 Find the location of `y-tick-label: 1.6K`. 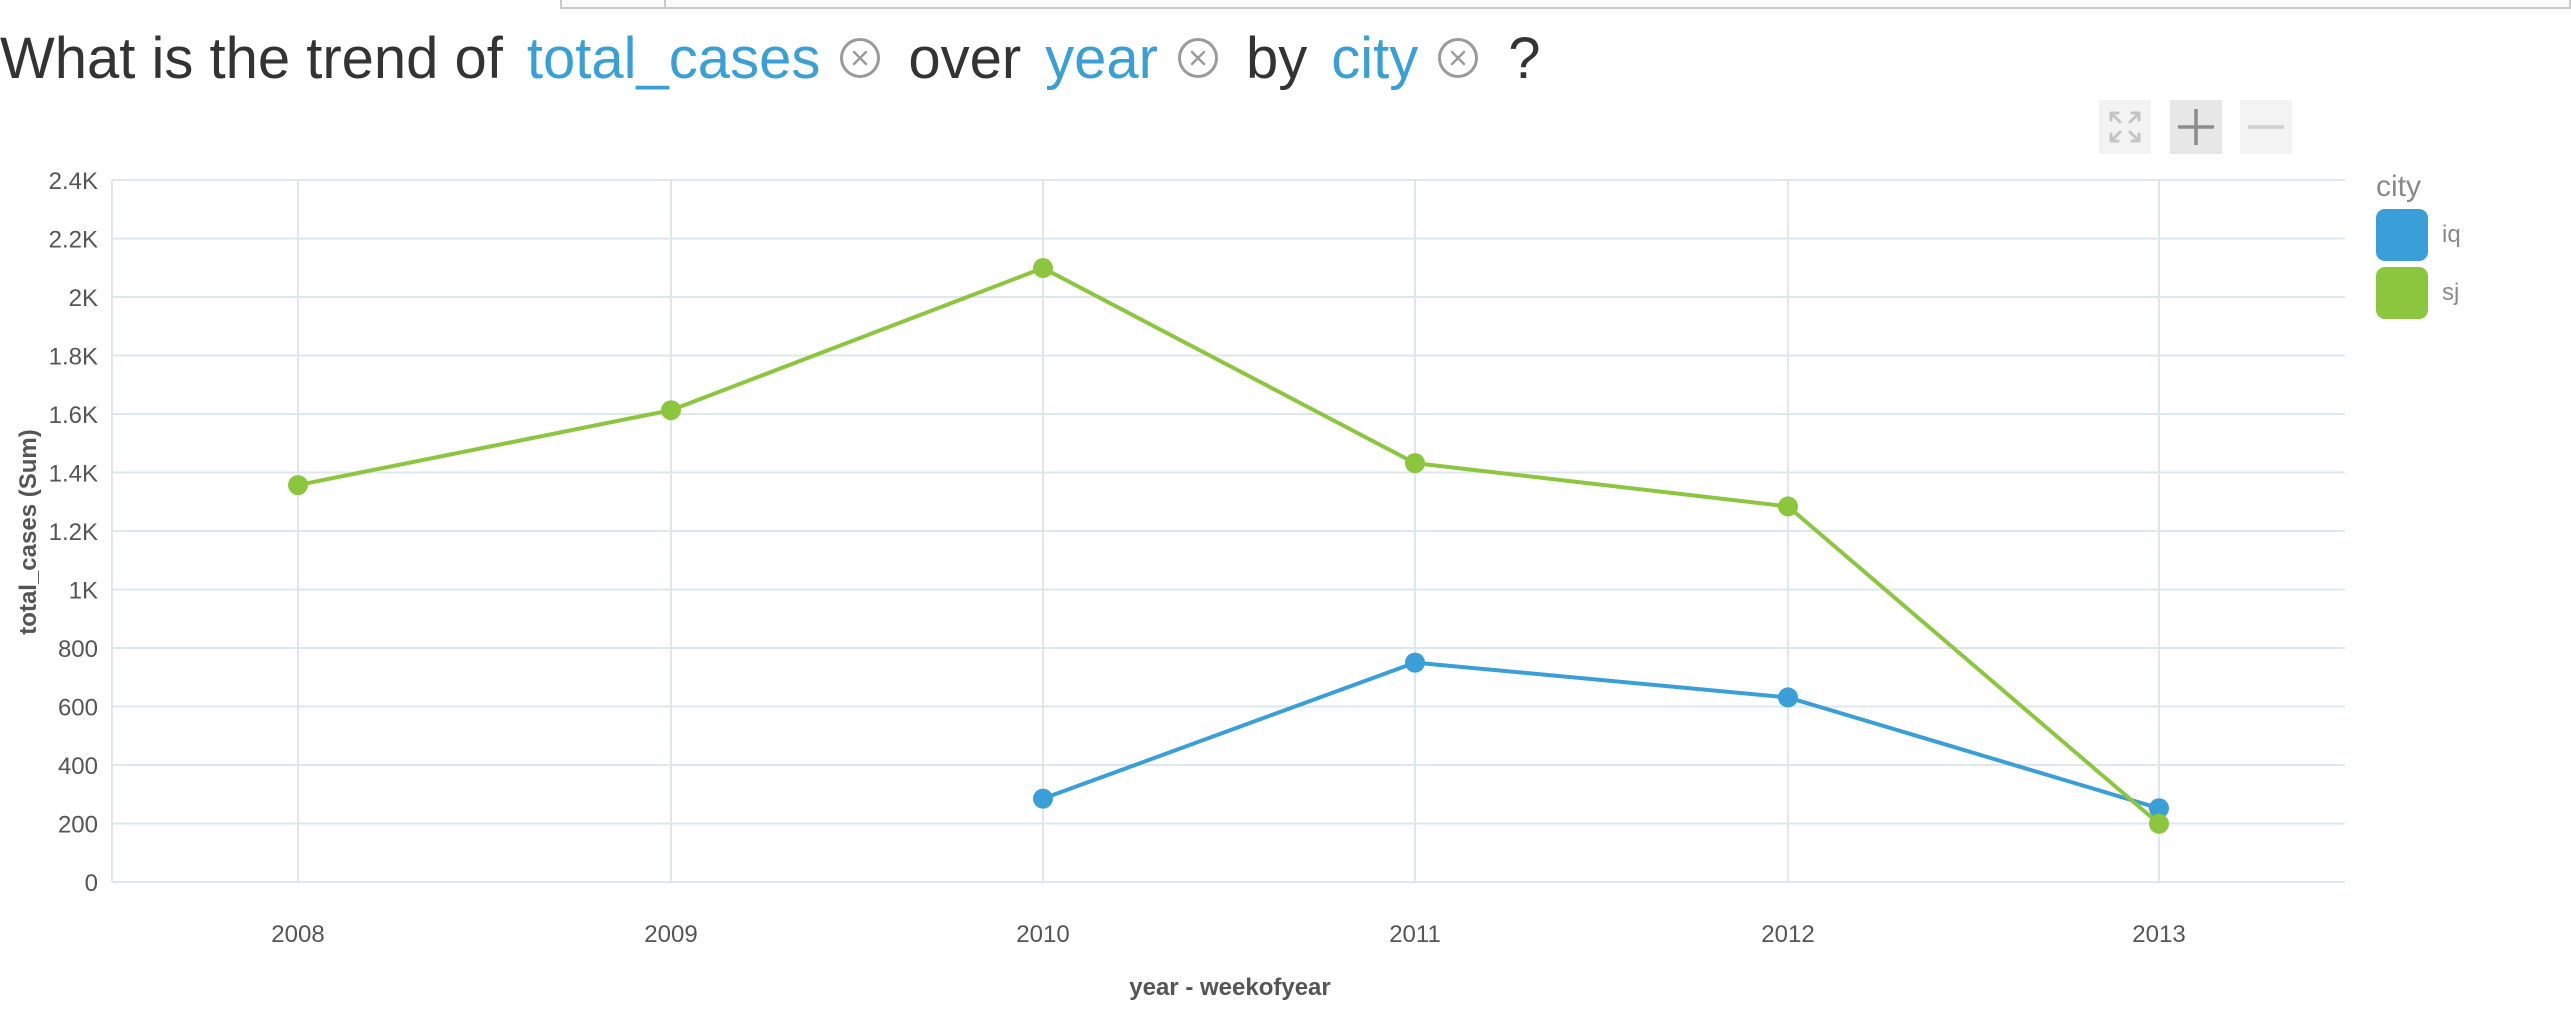

y-tick-label: 1.6K is located at coordinates (73, 415).